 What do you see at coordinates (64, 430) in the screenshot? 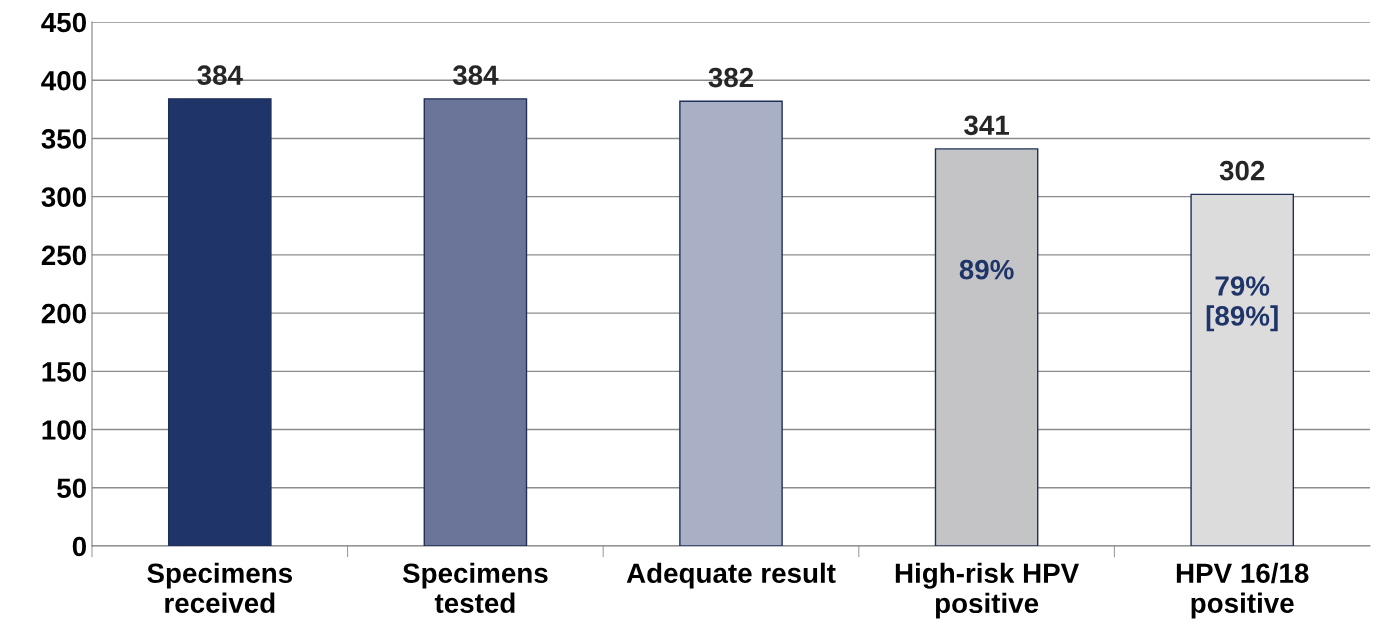
I see `y-tick-label: 100` at bounding box center [64, 430].